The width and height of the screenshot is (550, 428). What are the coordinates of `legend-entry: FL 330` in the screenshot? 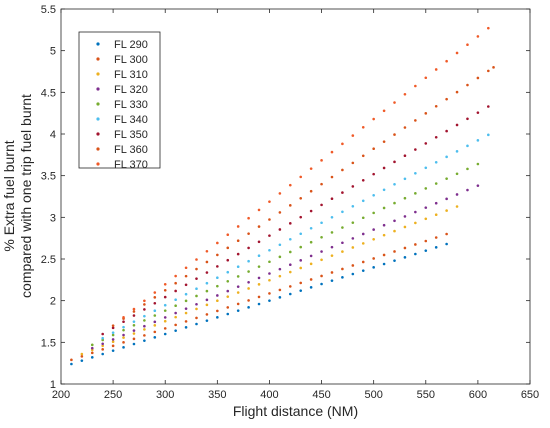 It's located at (131, 105).